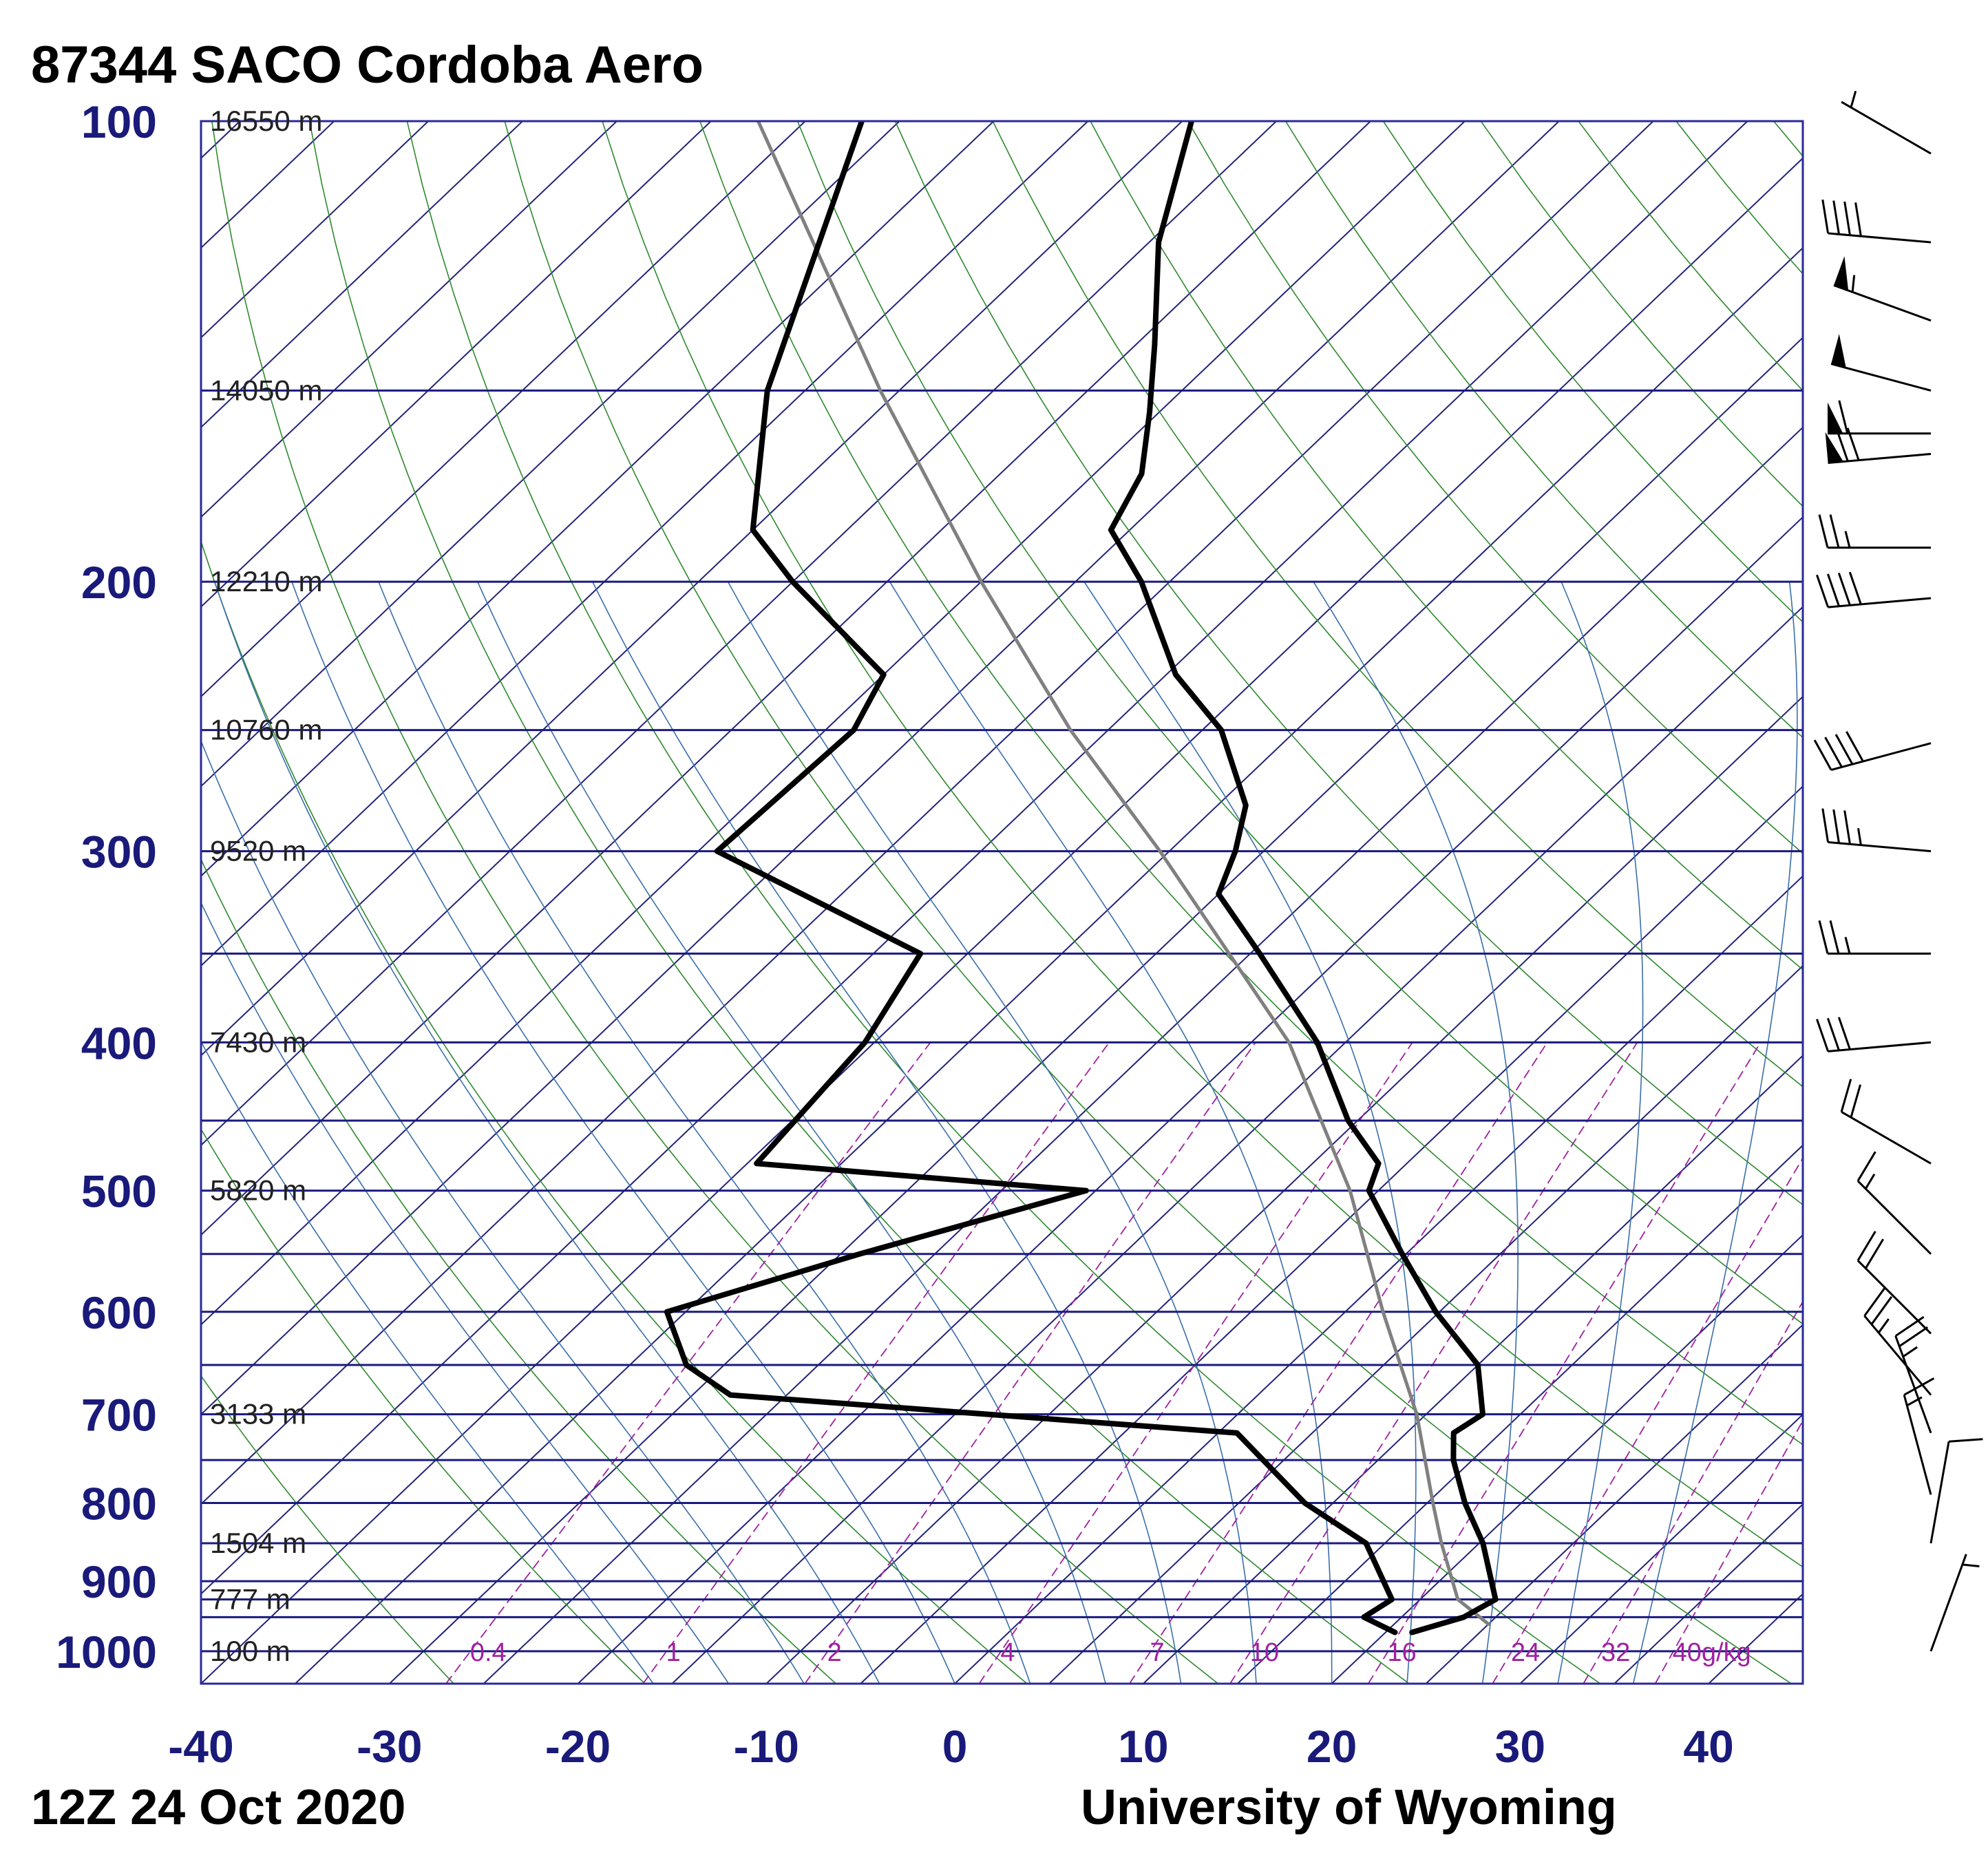 This screenshot has height=1853, width=1988. I want to click on mixing-ratio-label: 7, so click(1157, 1652).